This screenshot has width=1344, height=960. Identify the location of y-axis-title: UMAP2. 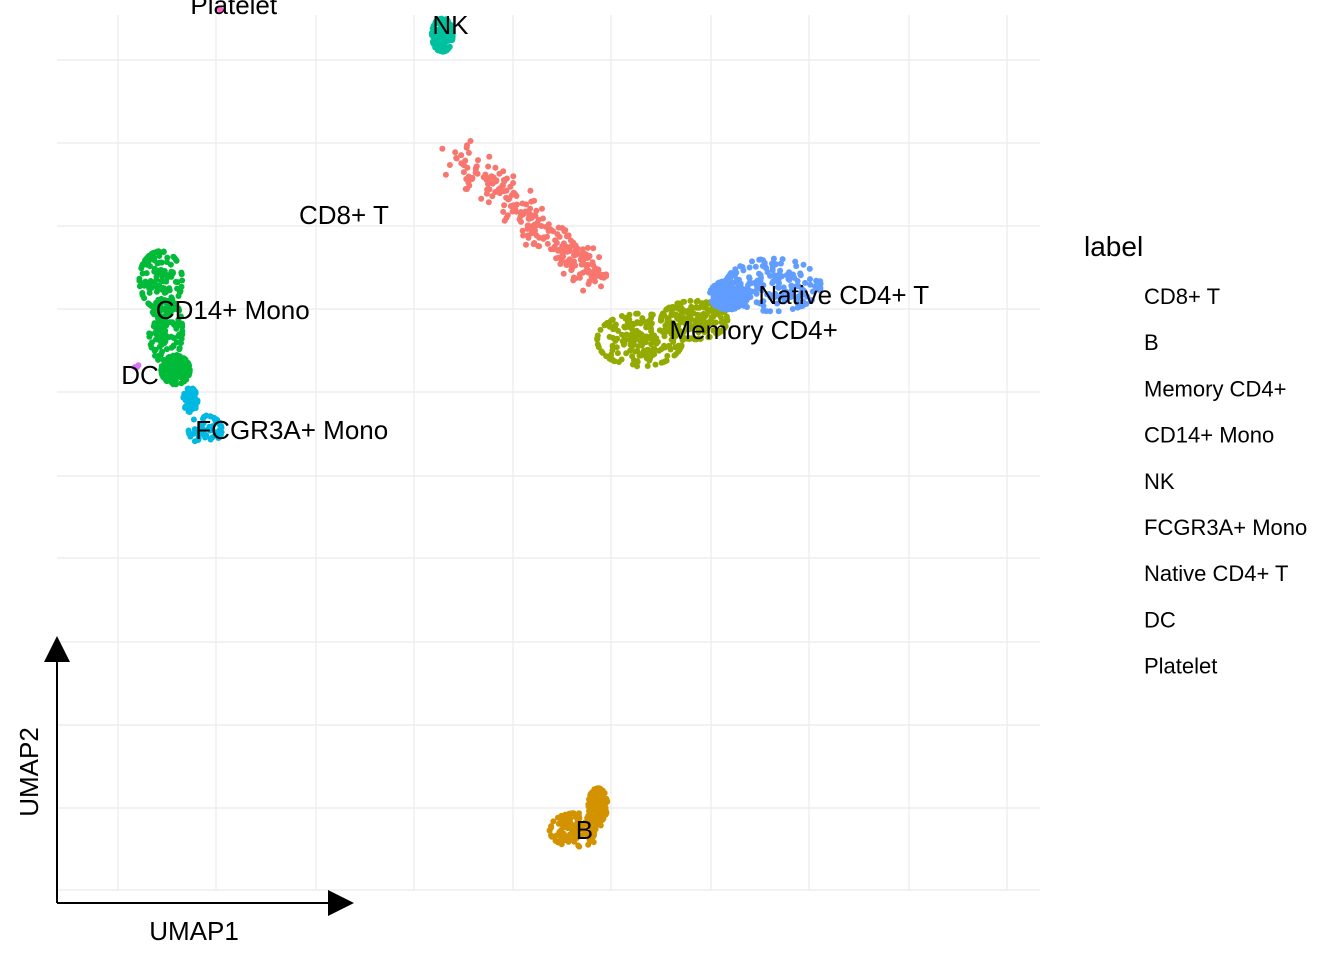
(29, 772).